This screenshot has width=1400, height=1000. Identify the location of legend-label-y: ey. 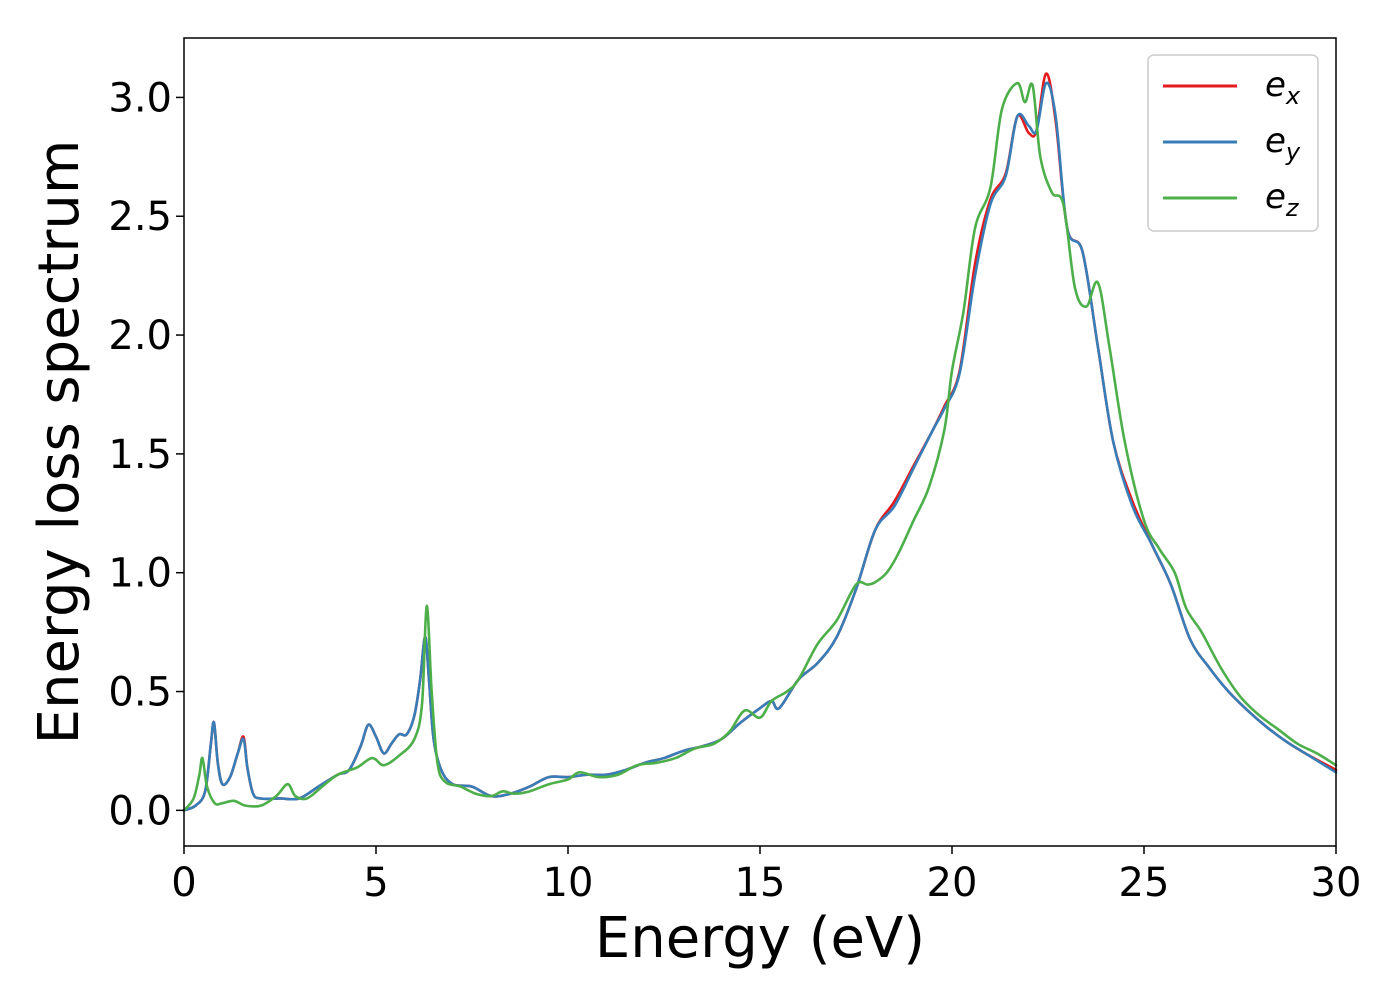
(1283, 143).